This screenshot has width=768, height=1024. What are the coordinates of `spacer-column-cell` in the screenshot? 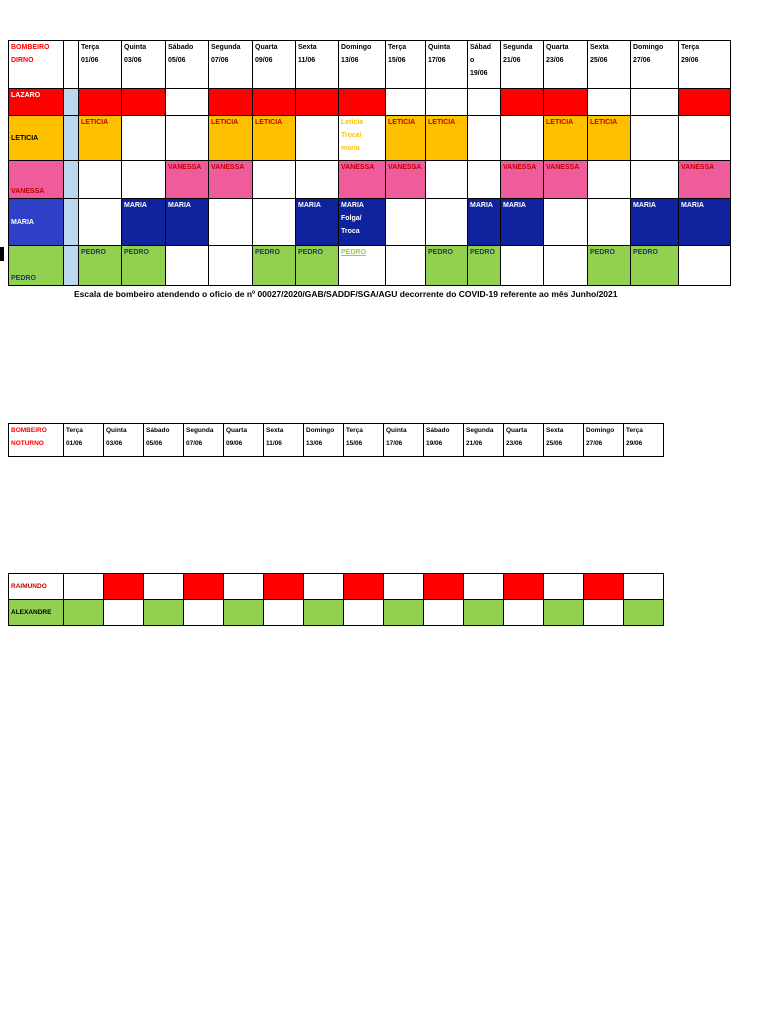 It's located at (71, 64).